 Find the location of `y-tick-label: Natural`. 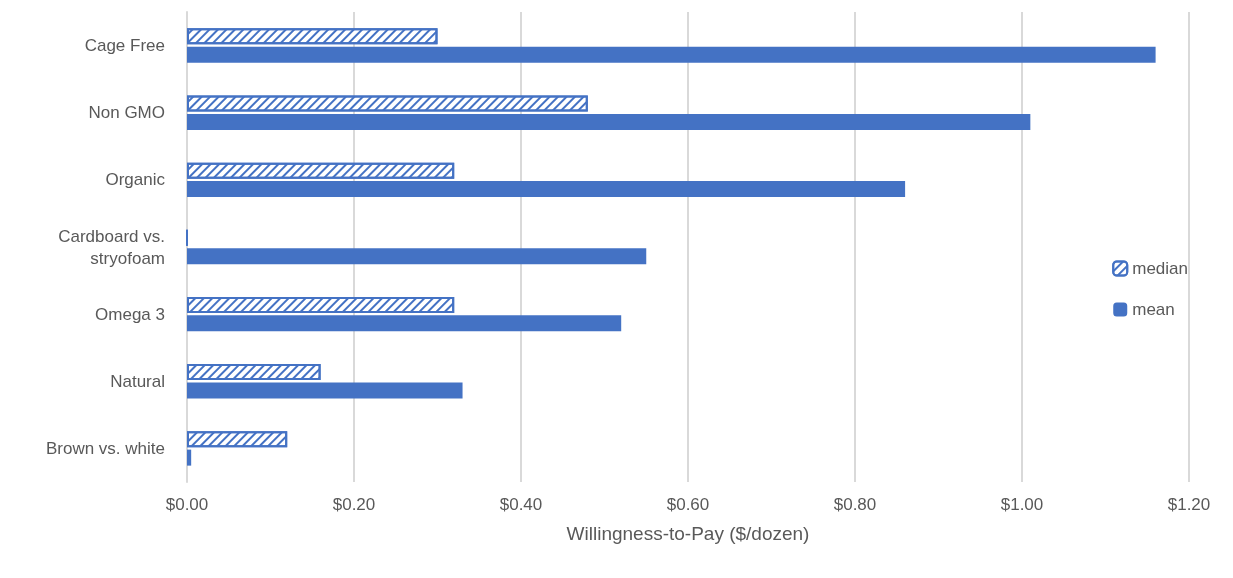

y-tick-label: Natural is located at coordinates (137, 381).